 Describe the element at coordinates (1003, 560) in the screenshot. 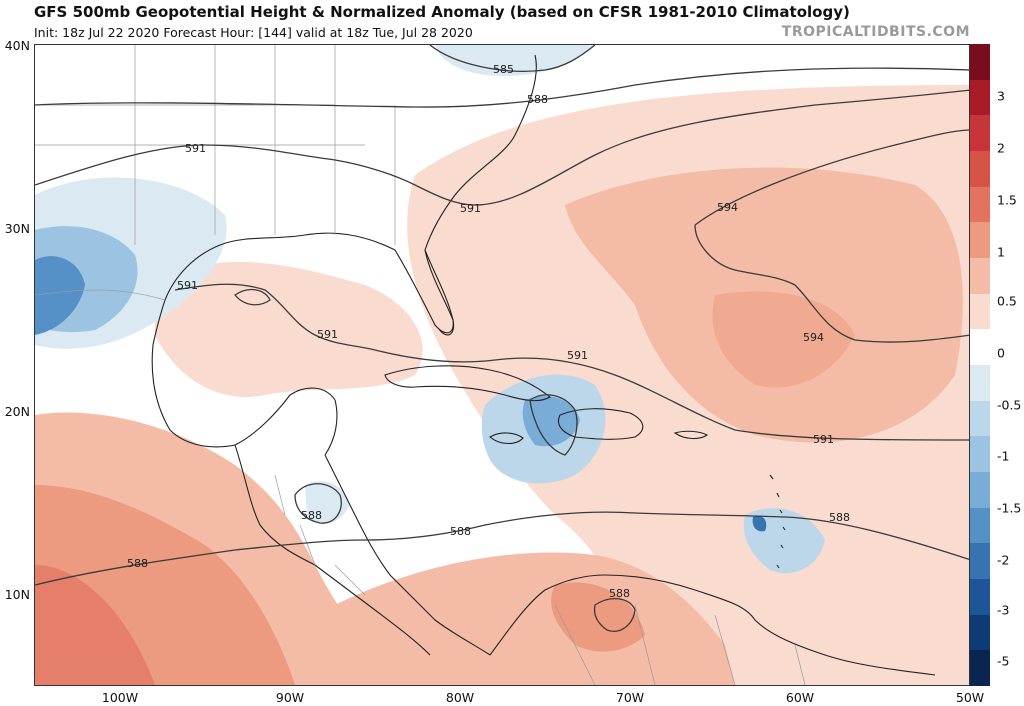

I see `colorbar-label: -2` at that location.